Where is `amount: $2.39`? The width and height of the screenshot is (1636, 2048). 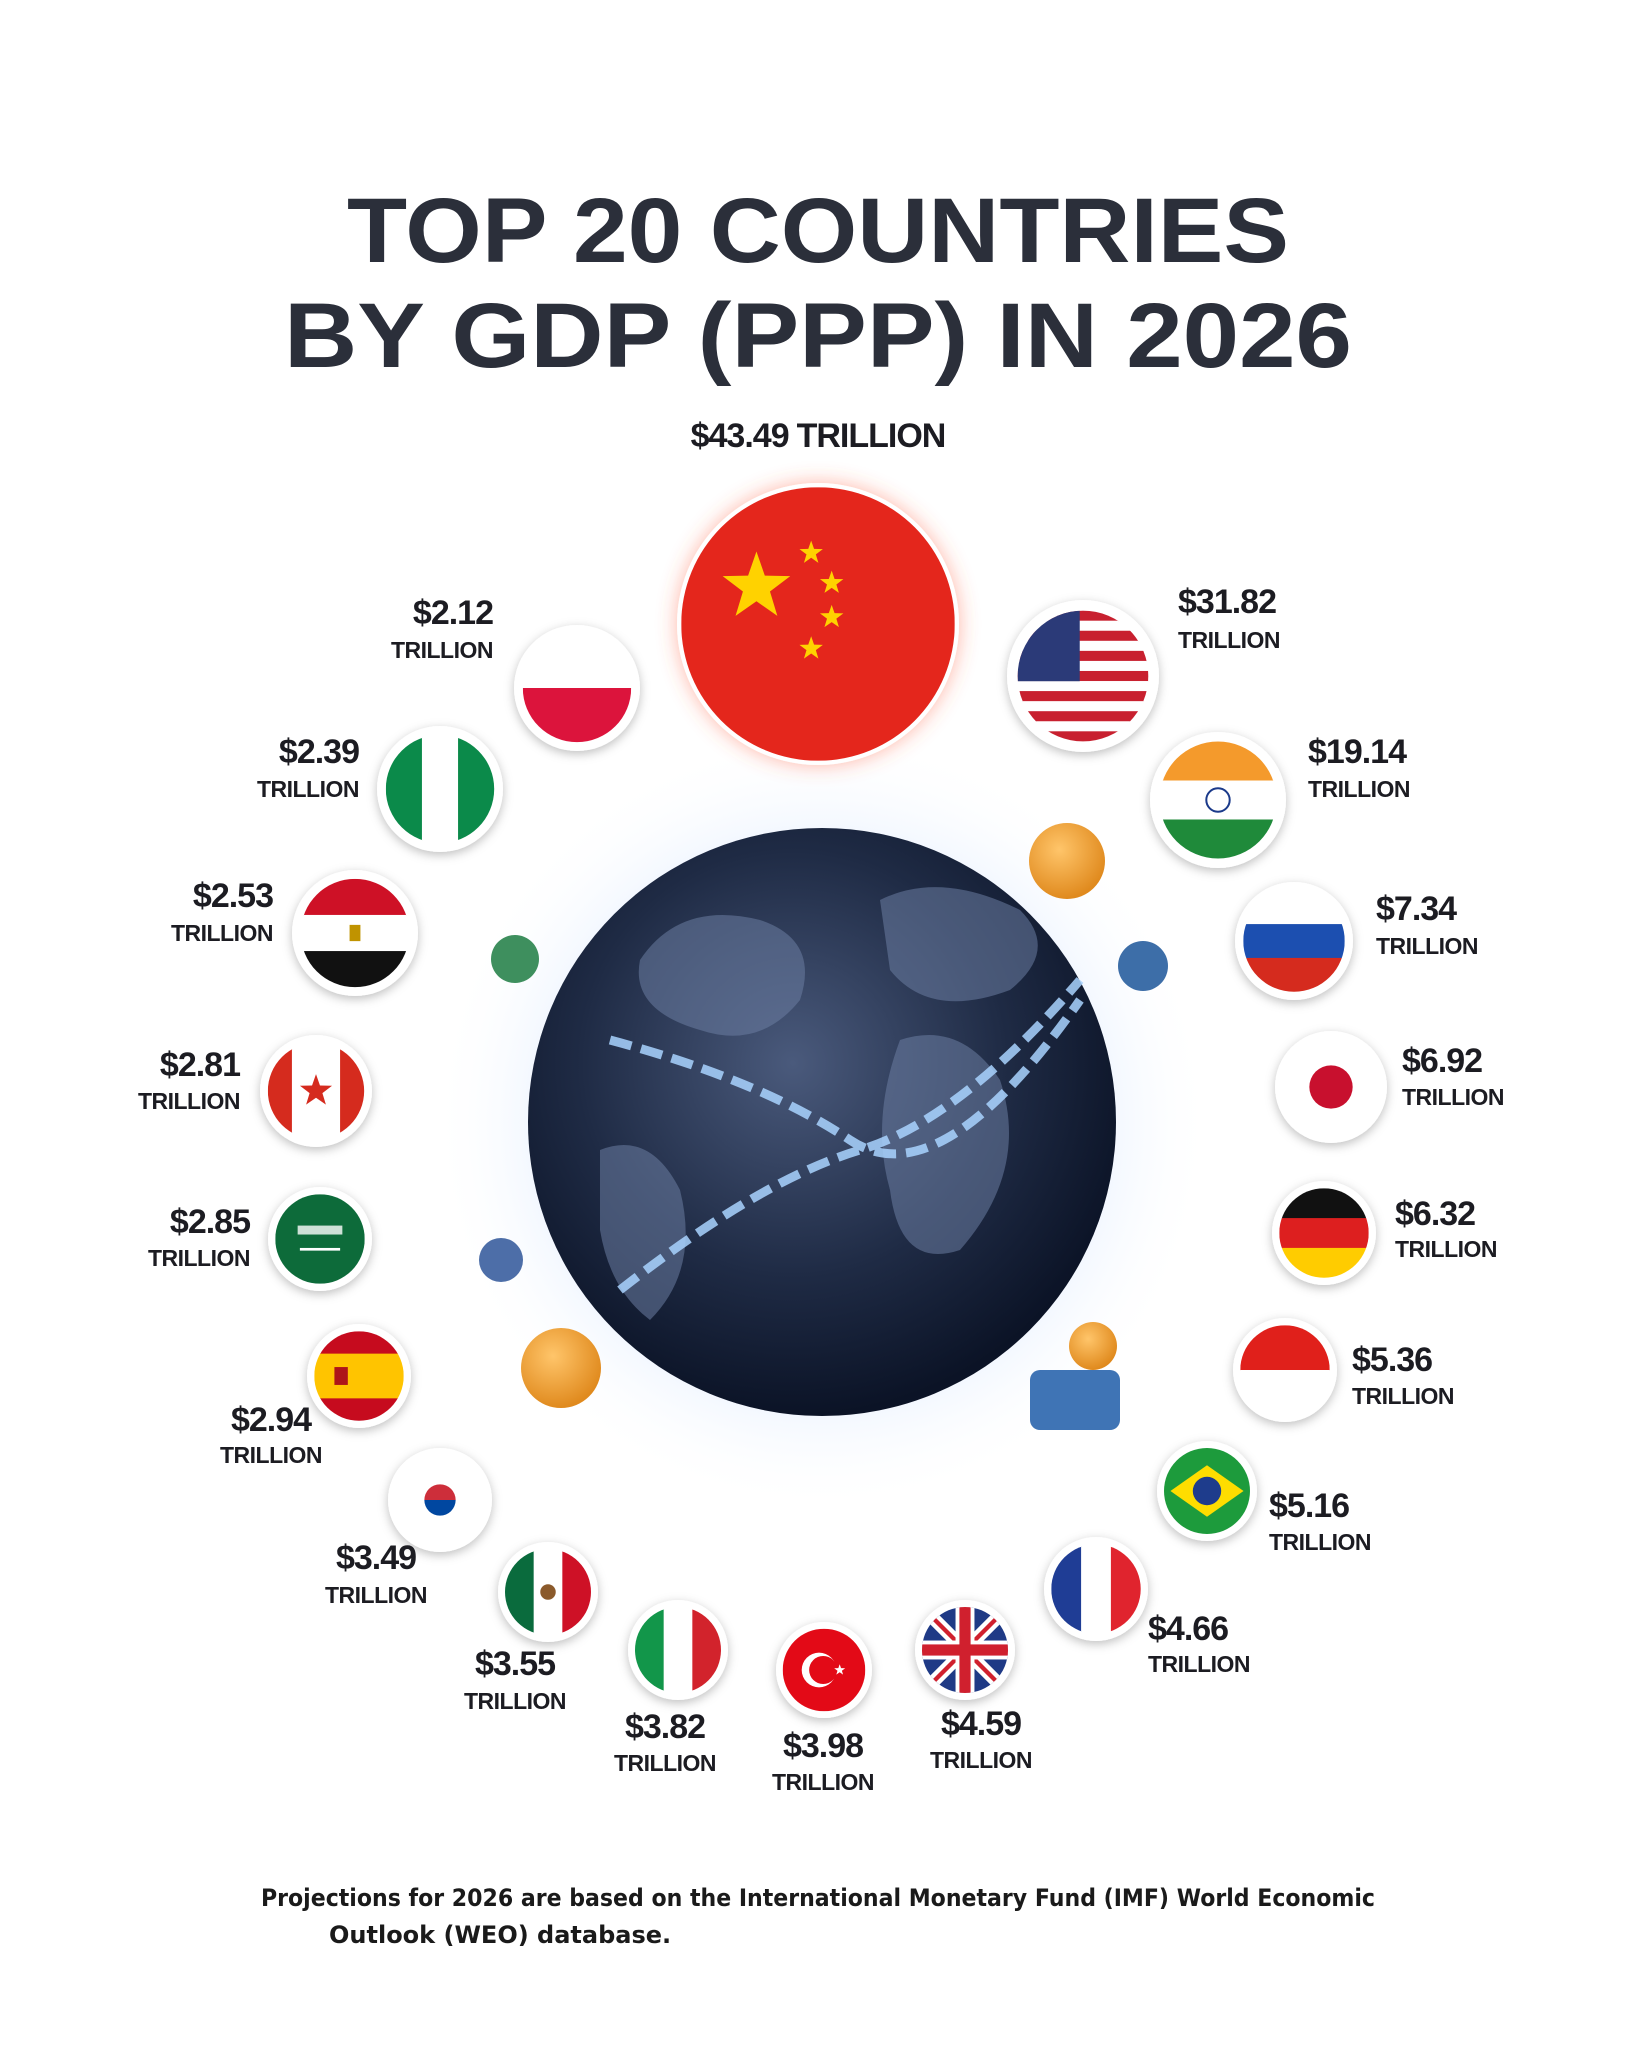 amount: $2.39 is located at coordinates (319, 752).